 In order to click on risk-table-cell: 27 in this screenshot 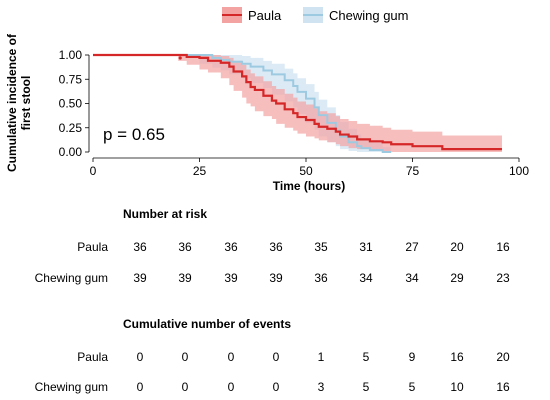, I will do `click(412, 247)`.